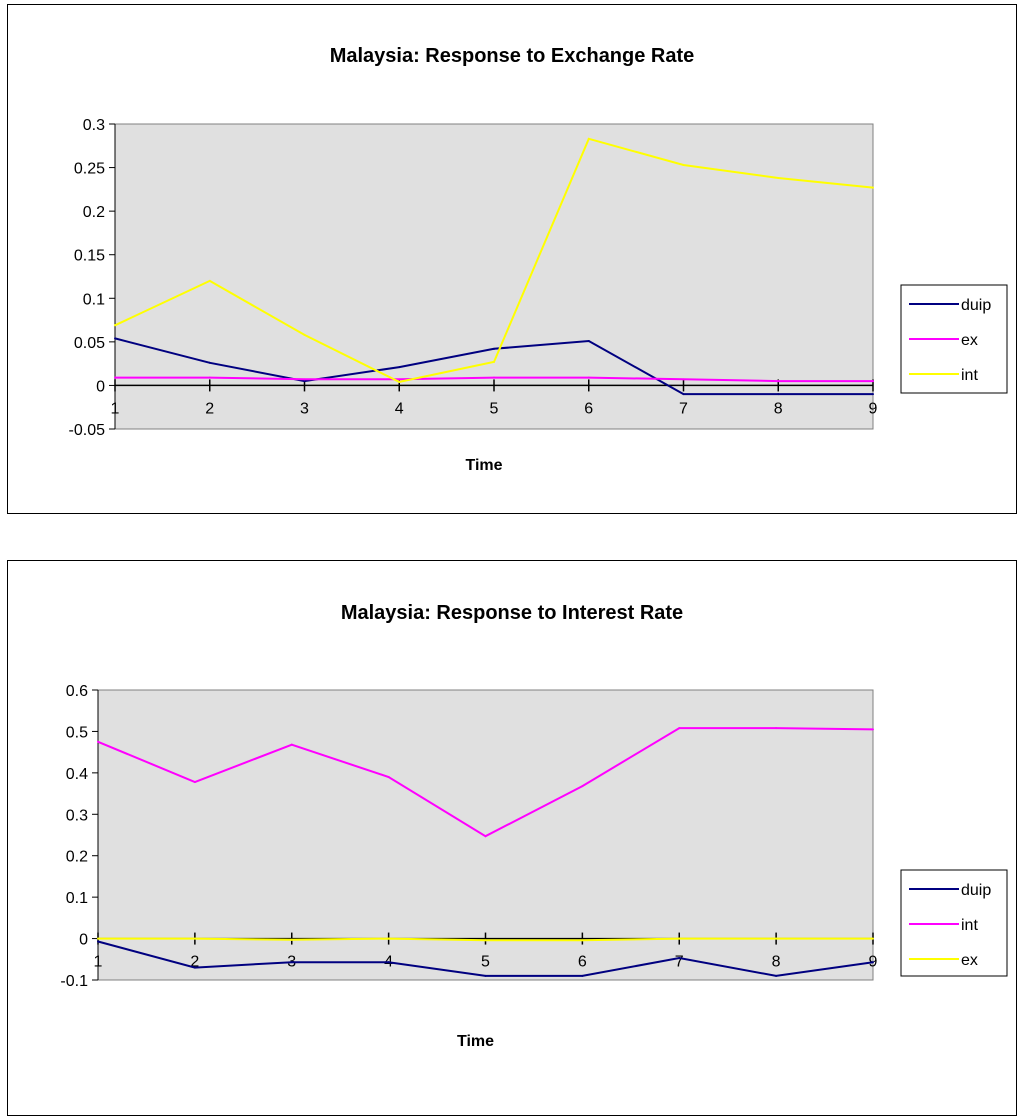 This screenshot has width=1020, height=1116. What do you see at coordinates (89, 343) in the screenshot?
I see `y-tick-label: 0.05` at bounding box center [89, 343].